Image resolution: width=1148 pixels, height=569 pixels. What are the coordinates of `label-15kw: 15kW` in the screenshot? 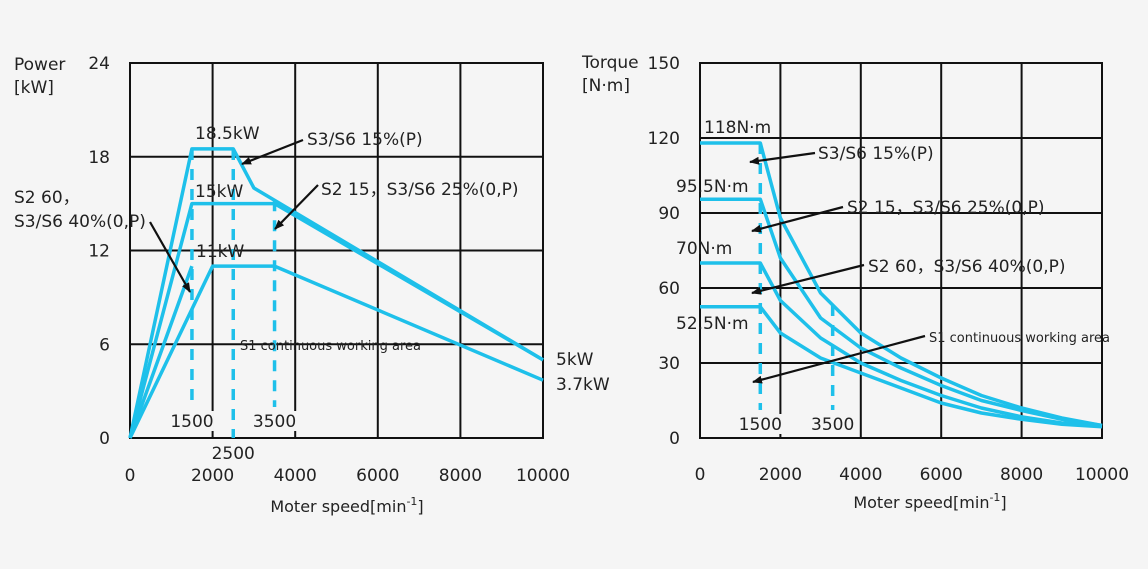 It's located at (219, 192).